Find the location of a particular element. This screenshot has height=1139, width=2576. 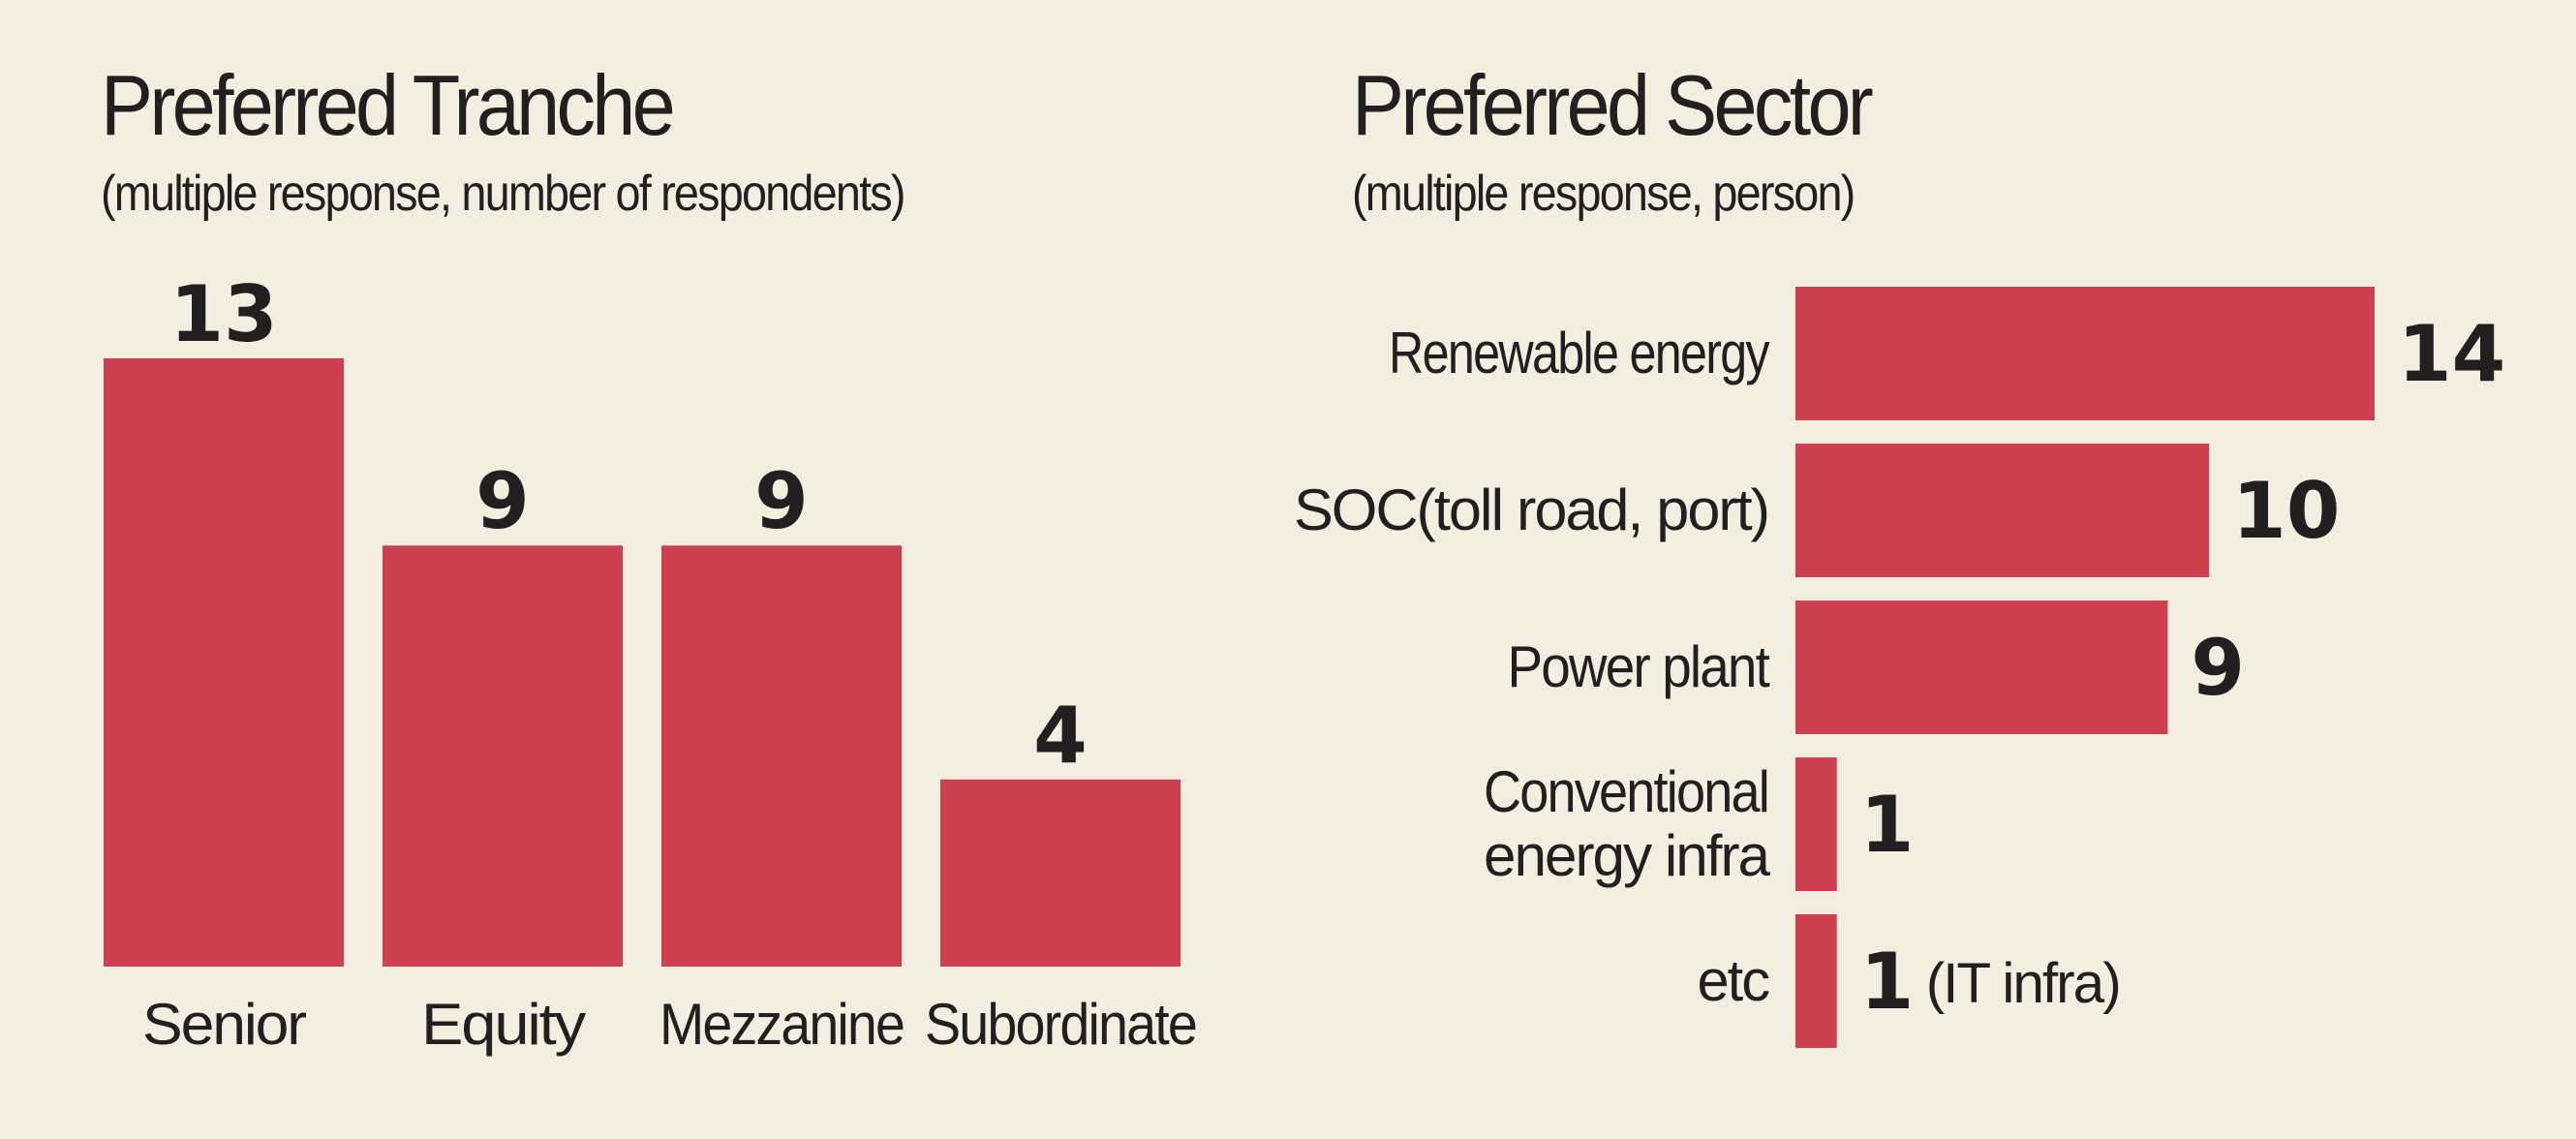

sector-chart-title: Preferred Sector is located at coordinates (1613, 105).